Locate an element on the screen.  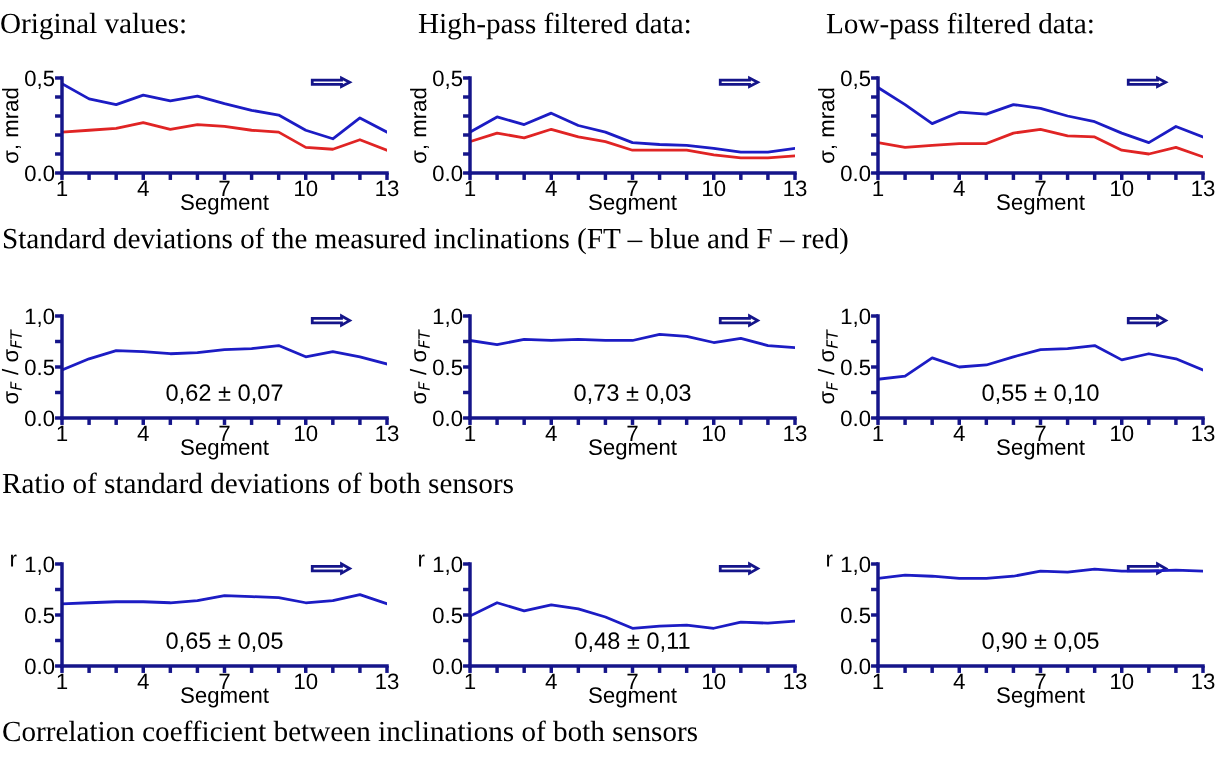
annotation: 0,90 ± 0,05 is located at coordinates (1040, 642).